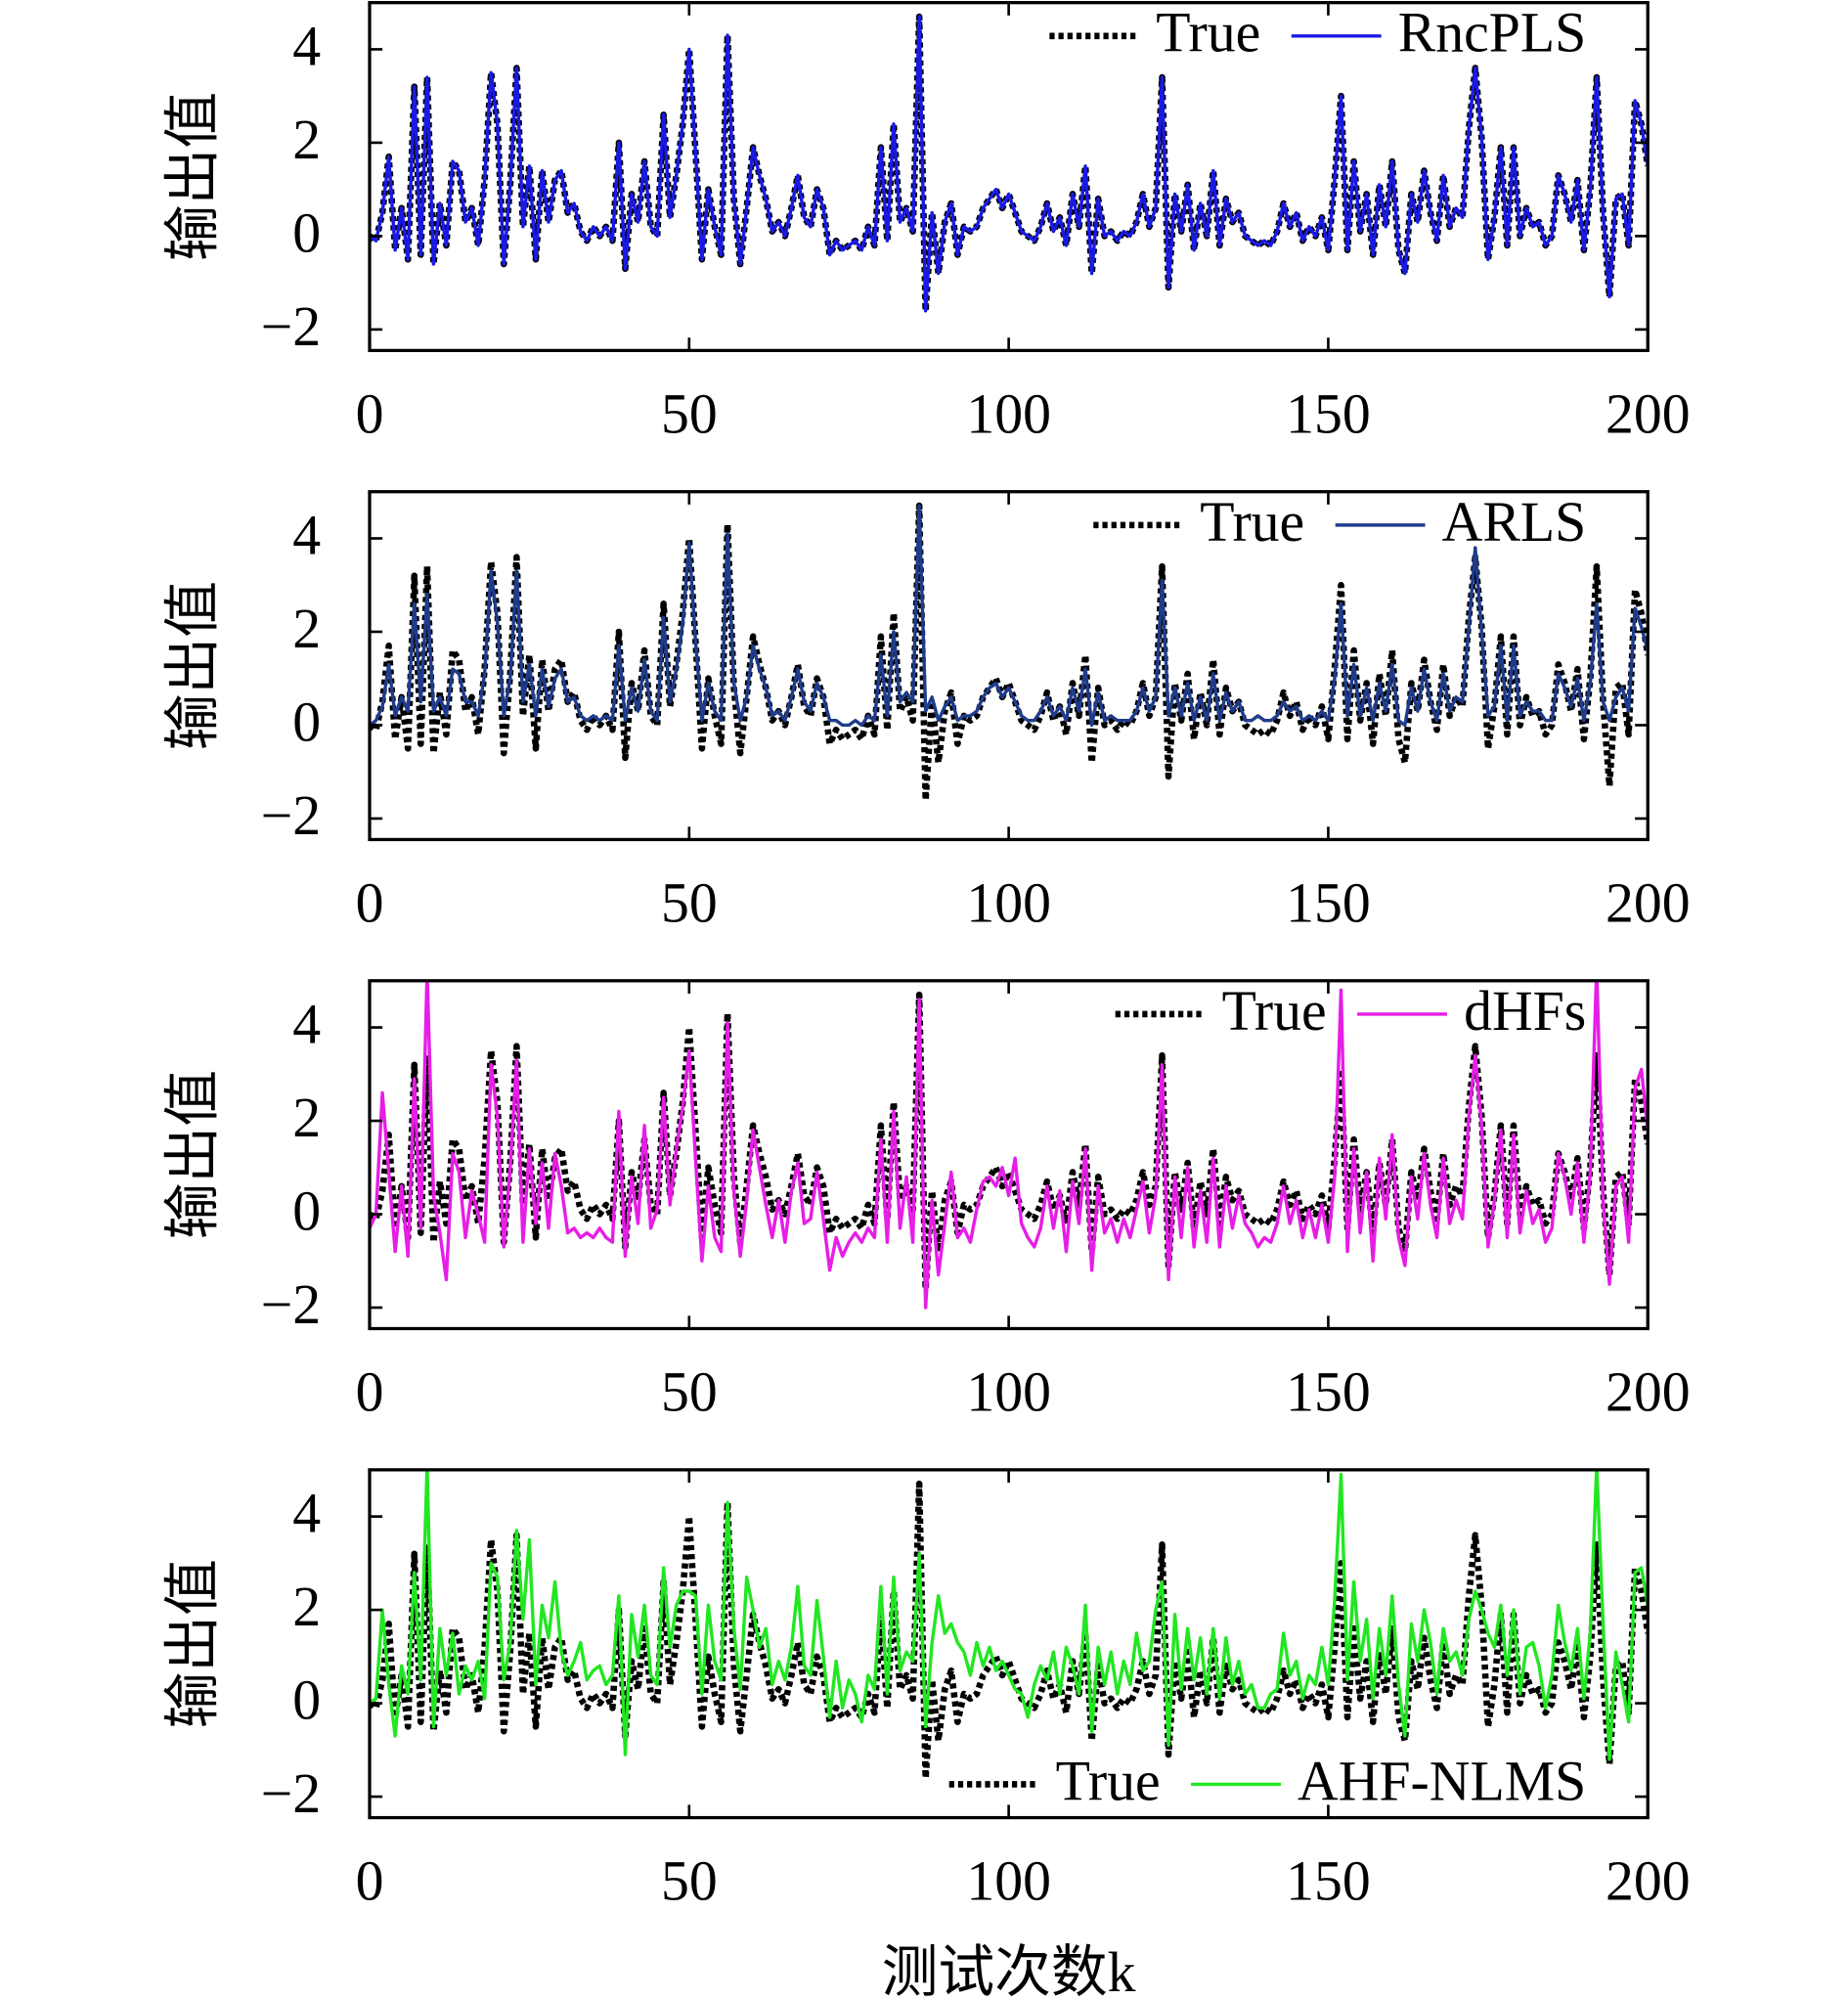 The image size is (1848, 2000). What do you see at coordinates (1009, 1971) in the screenshot?
I see `x-axis-label: 测试次数k` at bounding box center [1009, 1971].